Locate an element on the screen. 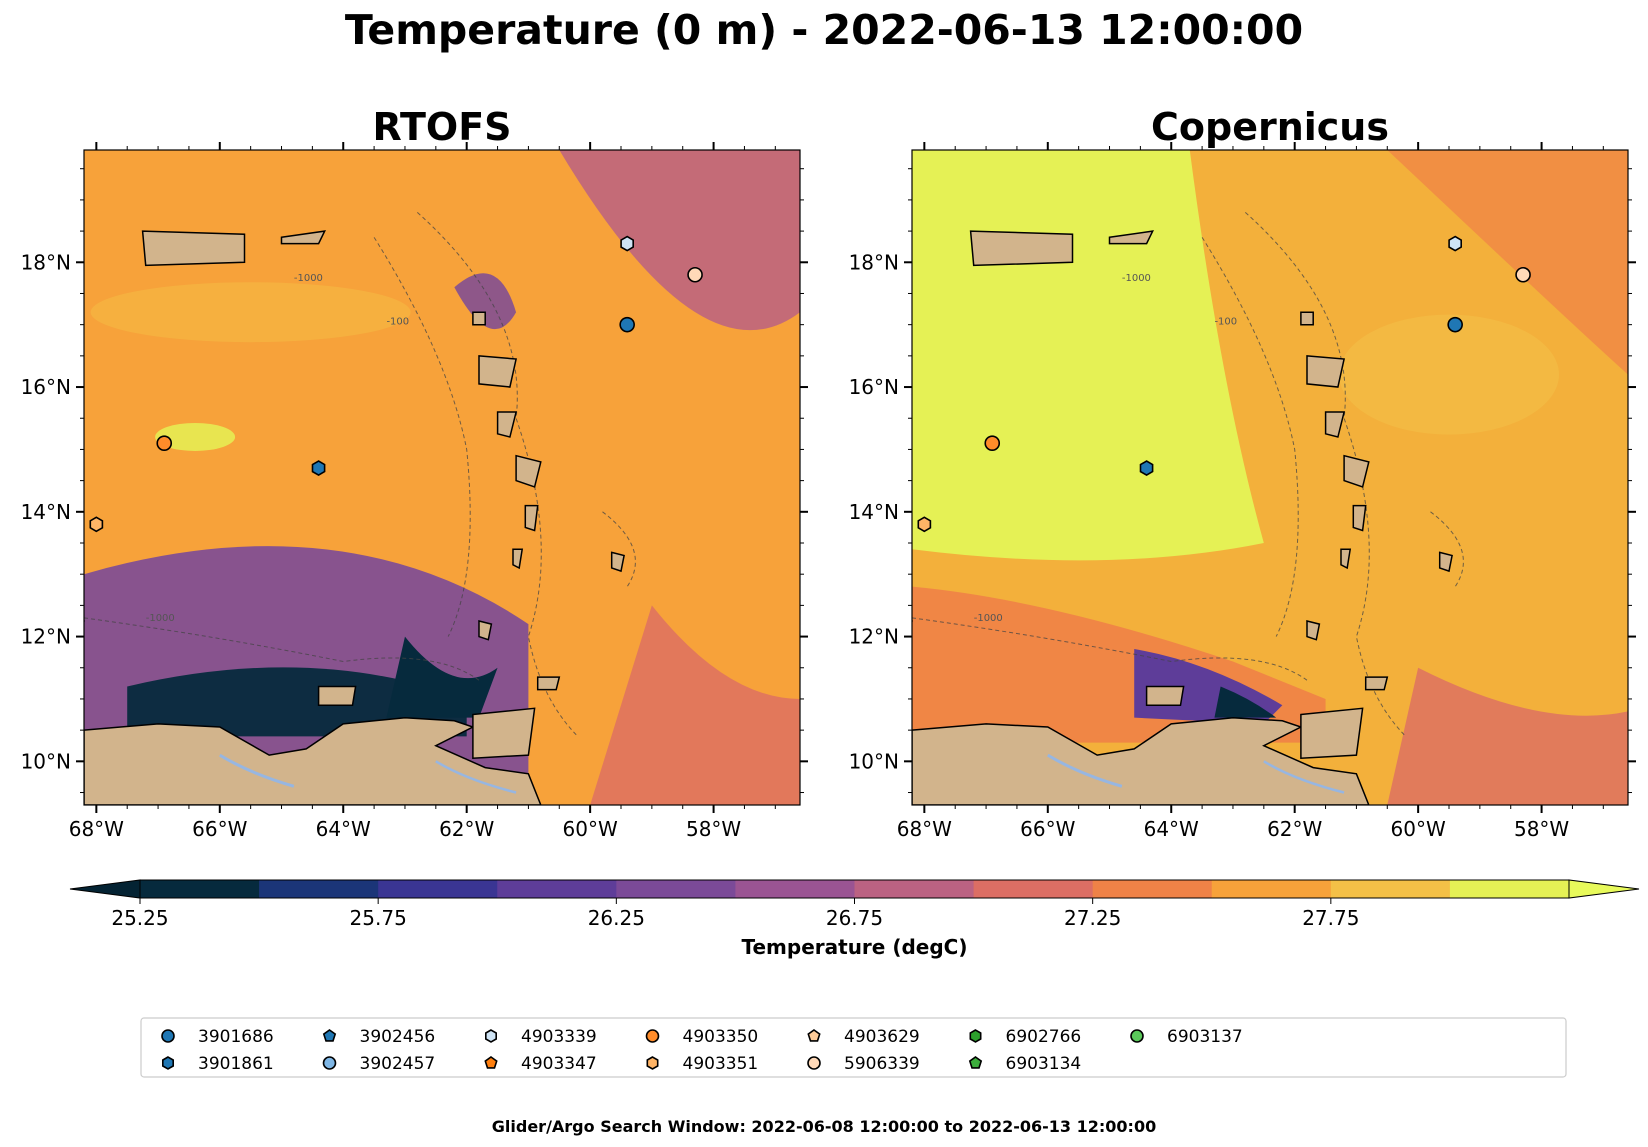 This screenshot has height=1147, width=1648. legend-label: 6902766 is located at coordinates (1044, 1037).